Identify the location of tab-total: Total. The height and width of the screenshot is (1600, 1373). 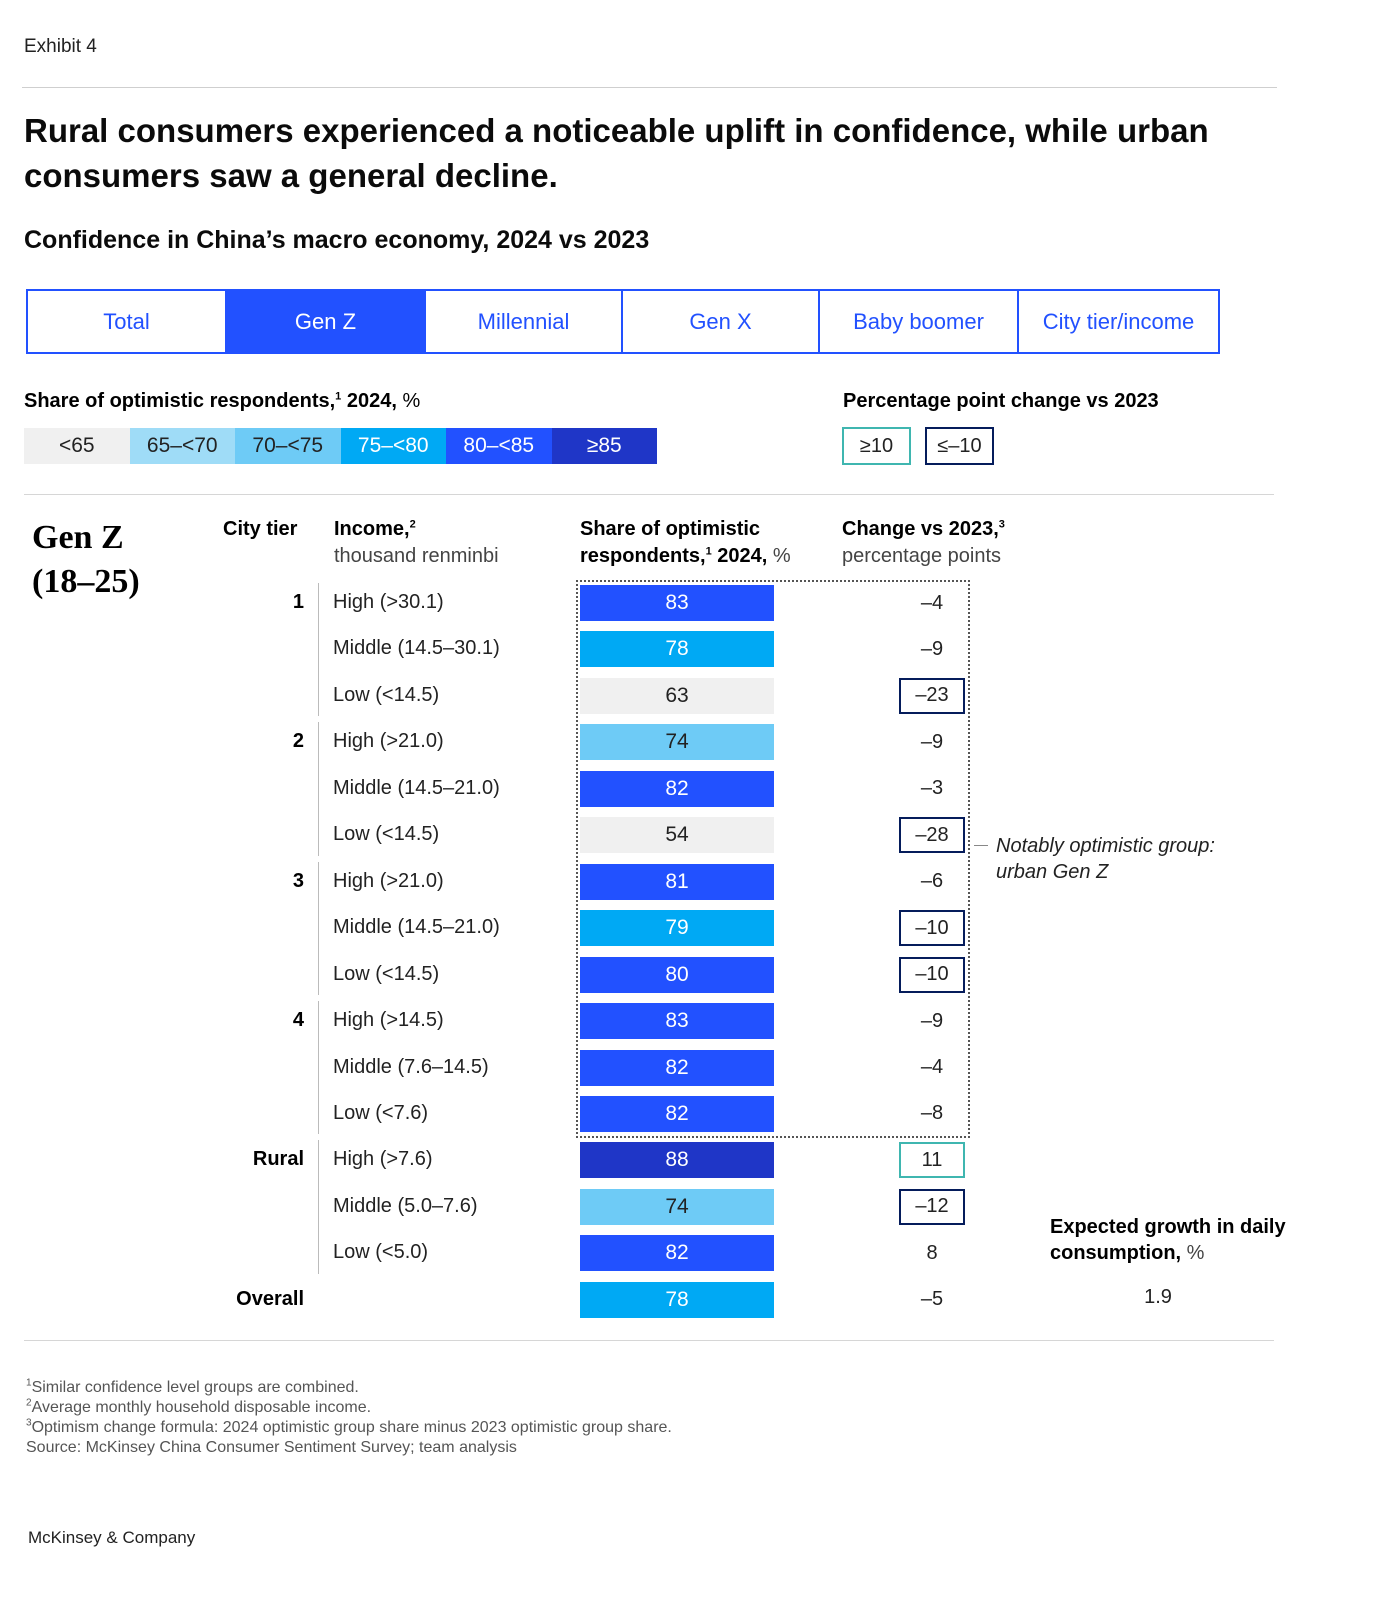
(127, 321).